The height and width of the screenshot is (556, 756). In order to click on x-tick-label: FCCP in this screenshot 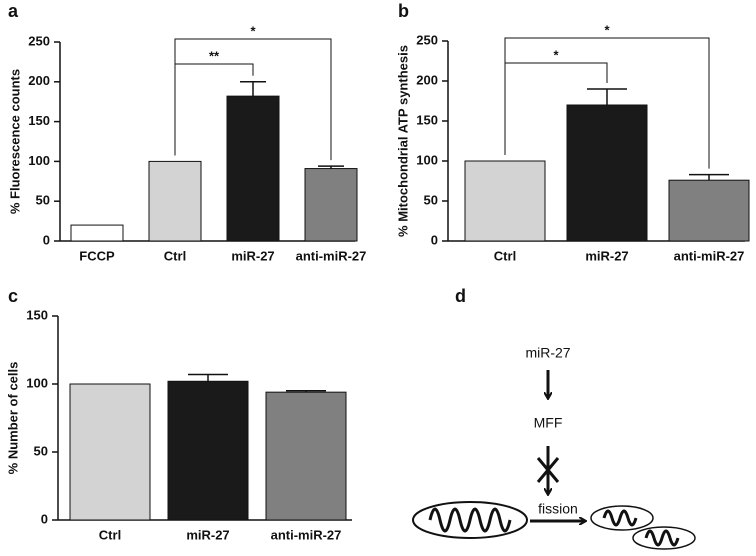, I will do `click(97, 255)`.